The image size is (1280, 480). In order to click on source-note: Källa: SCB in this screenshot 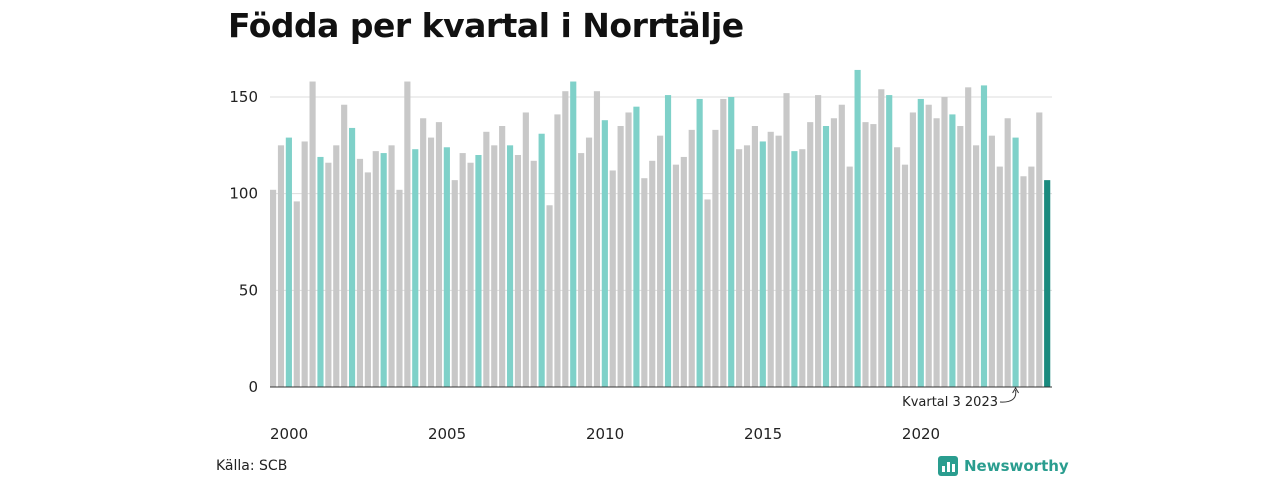, I will do `click(252, 466)`.